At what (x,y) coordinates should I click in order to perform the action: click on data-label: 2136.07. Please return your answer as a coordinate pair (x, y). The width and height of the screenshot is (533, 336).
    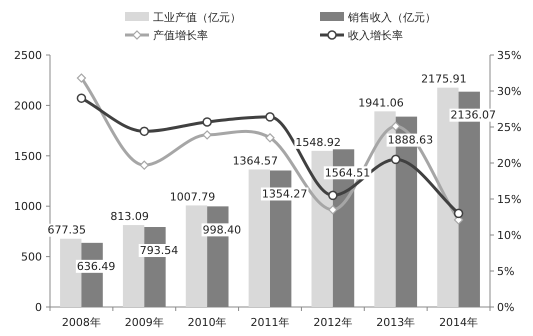
    Looking at the image, I should click on (473, 115).